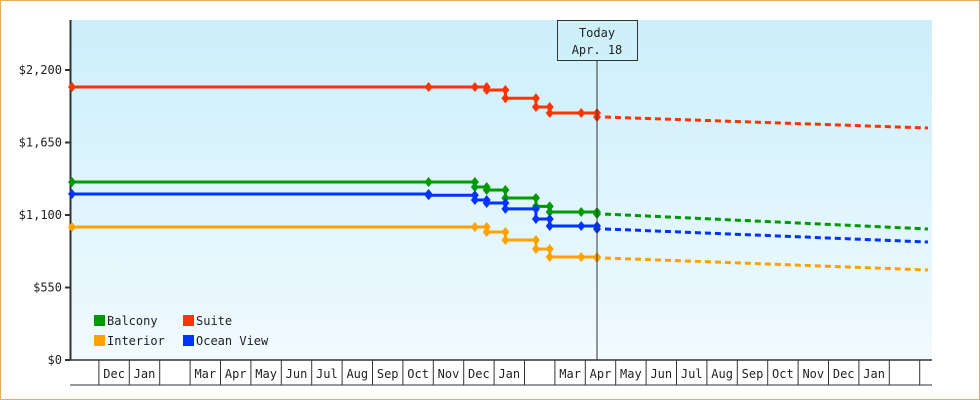 This screenshot has height=400, width=980. What do you see at coordinates (55, 360) in the screenshot?
I see `y-tick-label: $0` at bounding box center [55, 360].